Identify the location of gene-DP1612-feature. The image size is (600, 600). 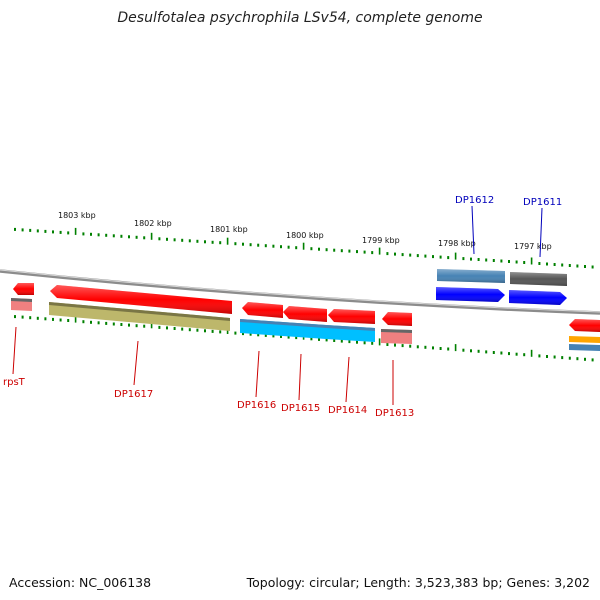
(471, 276).